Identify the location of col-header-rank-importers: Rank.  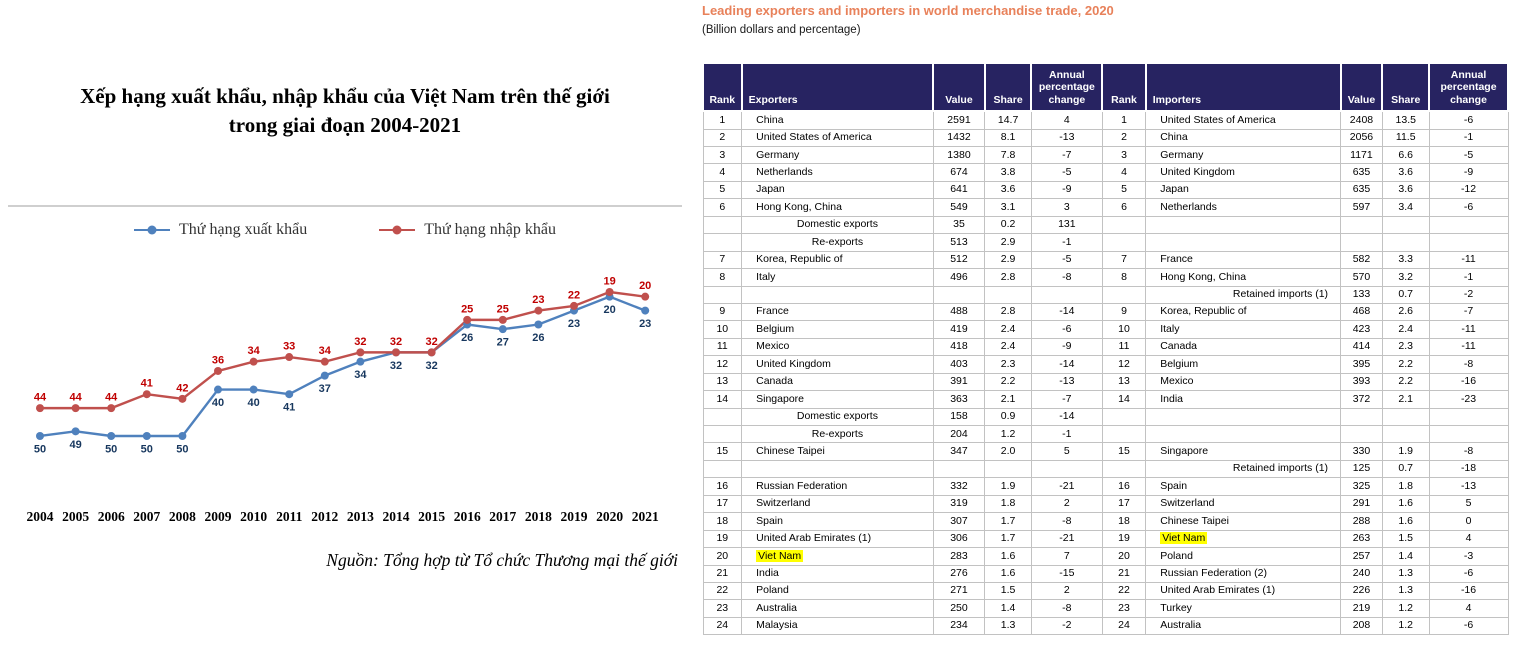
(1124, 87).